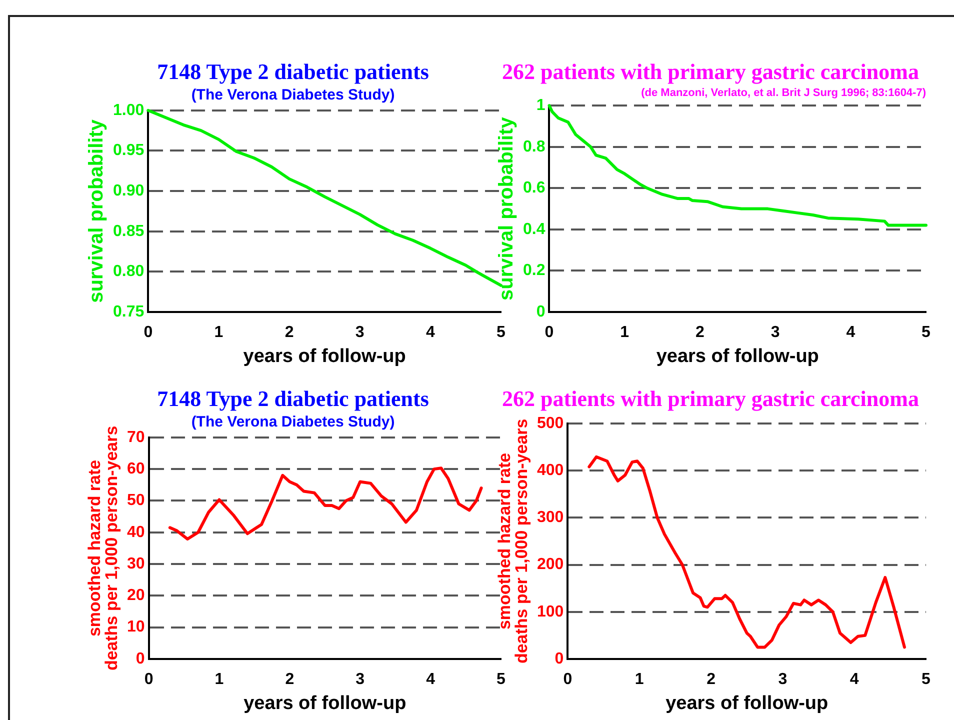  I want to click on y-tick-label: 50, so click(136, 501).